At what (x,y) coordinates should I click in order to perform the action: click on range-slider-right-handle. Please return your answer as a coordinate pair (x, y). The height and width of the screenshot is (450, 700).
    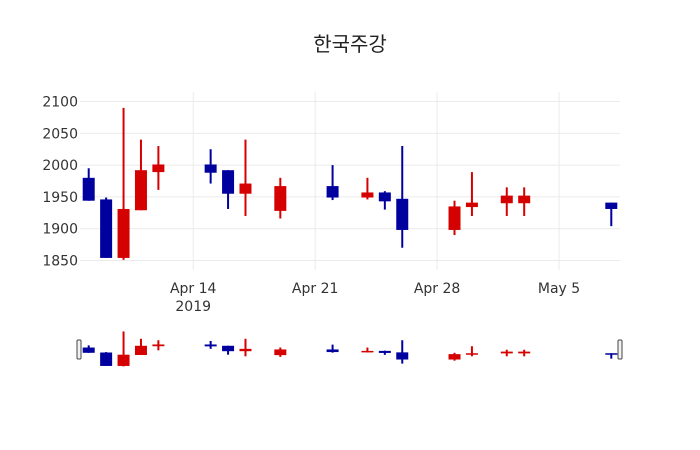
    Looking at the image, I should click on (620, 349).